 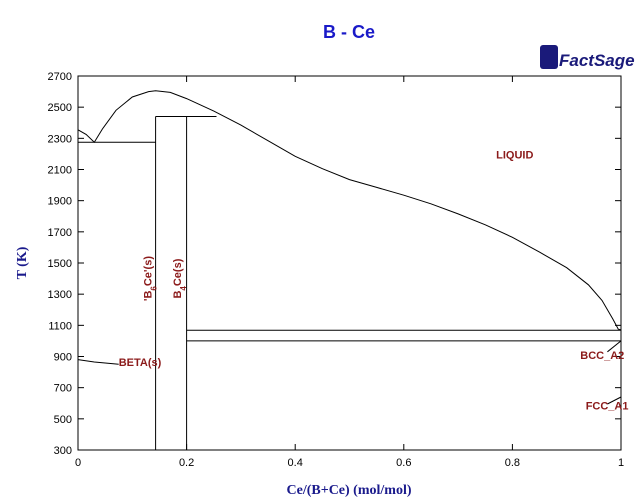 What do you see at coordinates (63, 389) in the screenshot?
I see `y-tick-label: 700` at bounding box center [63, 389].